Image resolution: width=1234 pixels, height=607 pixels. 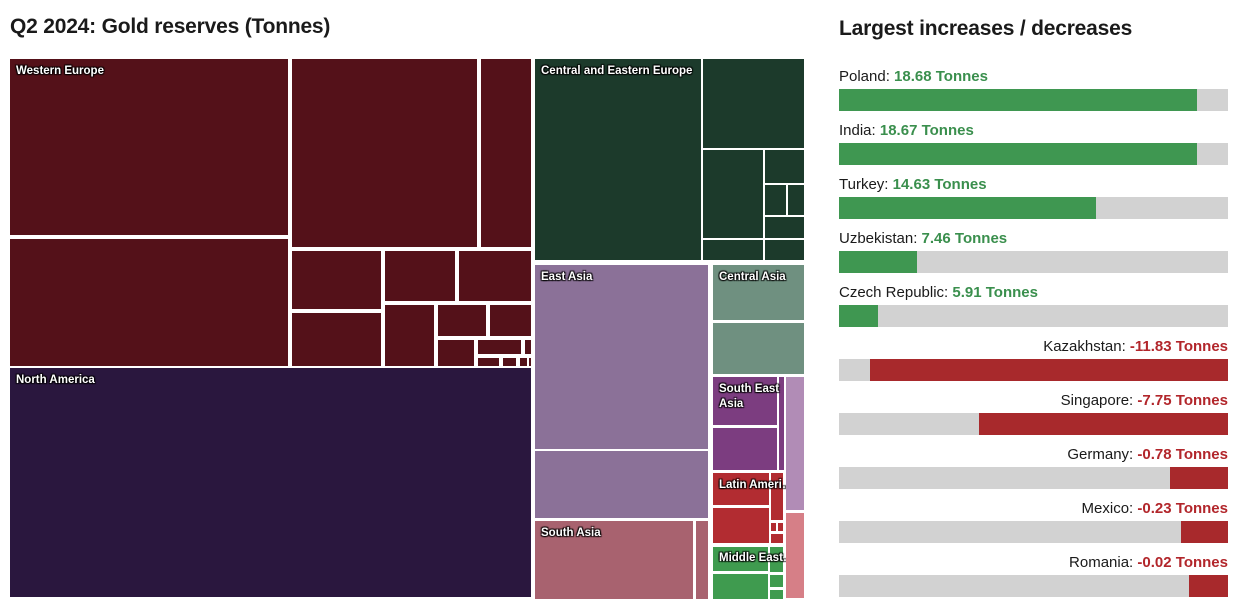 I want to click on bar-track-turkey, so click(x=1033, y=208).